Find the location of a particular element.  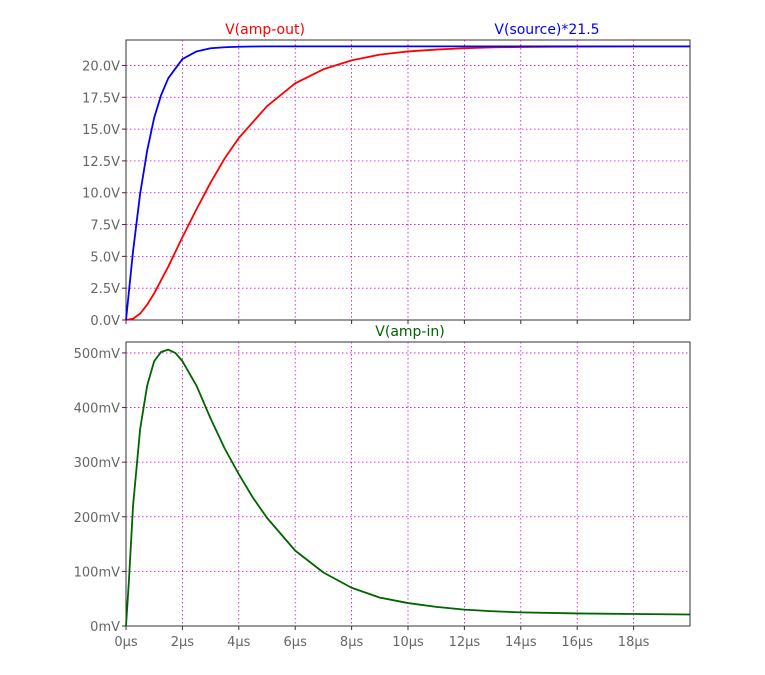

trace-label: V(amp-out) is located at coordinates (265, 30).